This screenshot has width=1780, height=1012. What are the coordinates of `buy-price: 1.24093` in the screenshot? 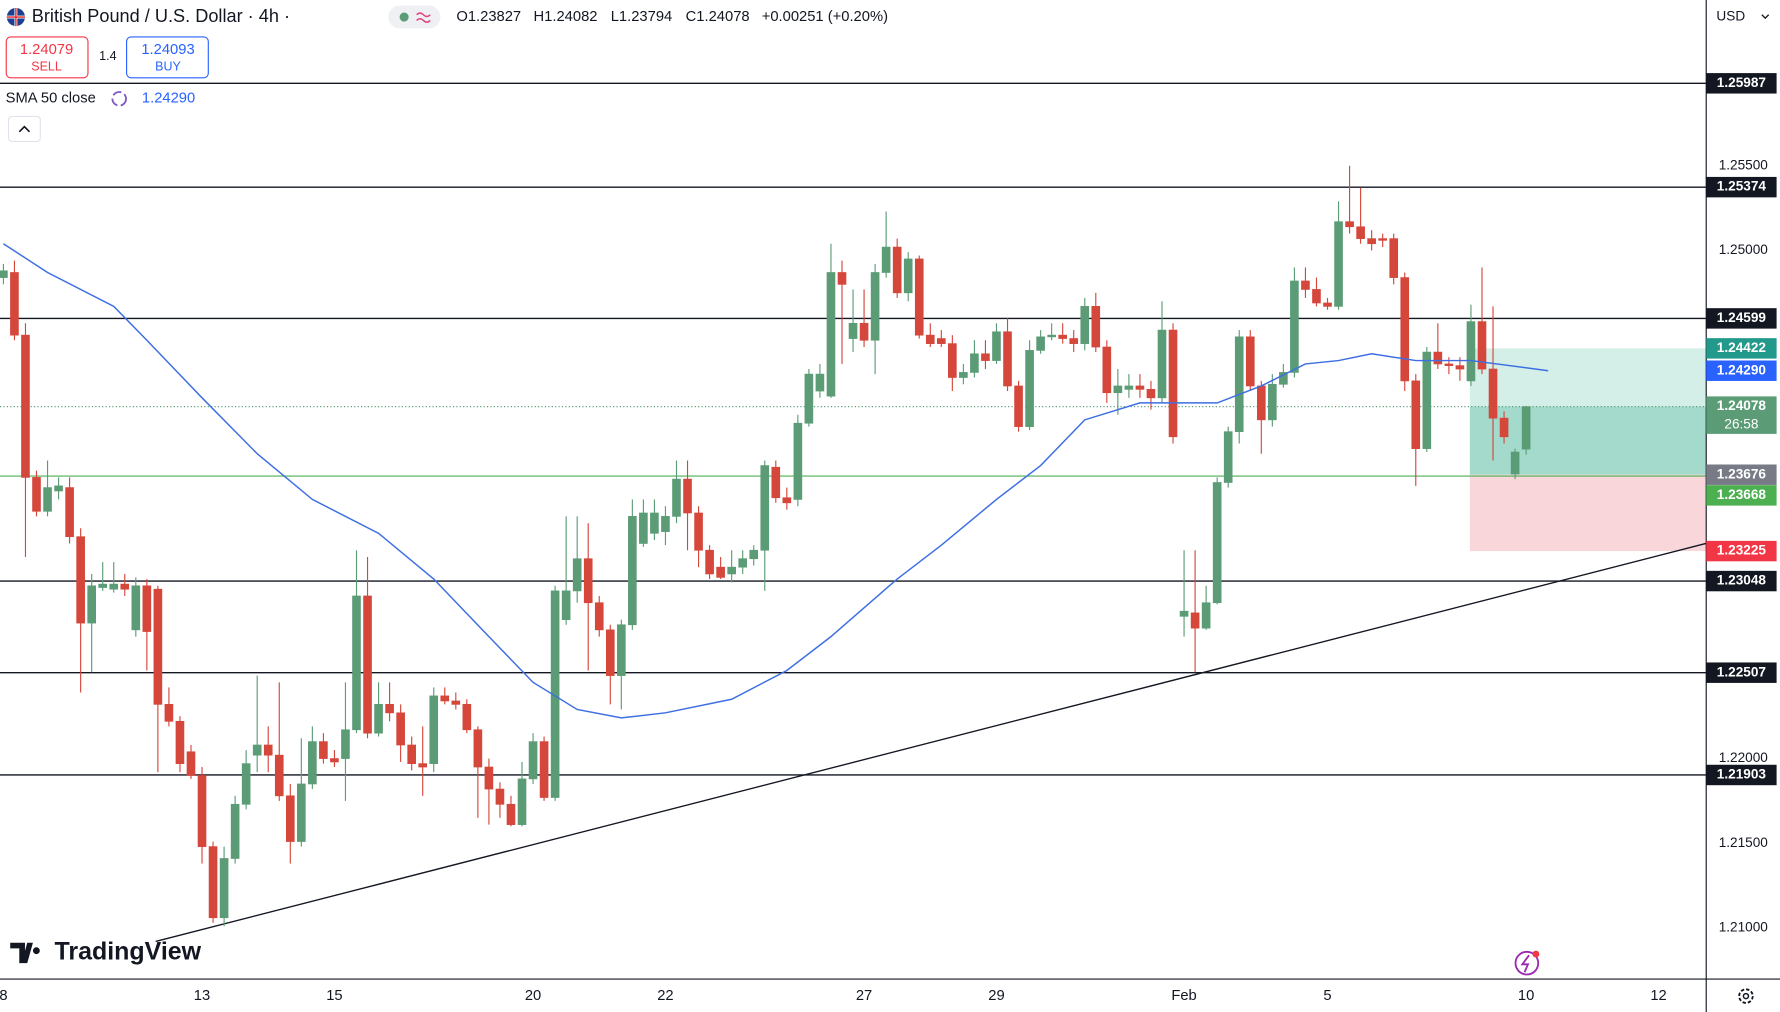 It's located at (167, 50).